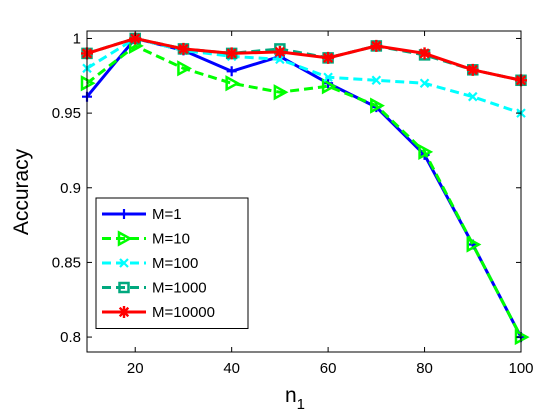 Image resolution: width=560 pixels, height=420 pixels. I want to click on legend-label-m-10000: M=10000, so click(183, 312).